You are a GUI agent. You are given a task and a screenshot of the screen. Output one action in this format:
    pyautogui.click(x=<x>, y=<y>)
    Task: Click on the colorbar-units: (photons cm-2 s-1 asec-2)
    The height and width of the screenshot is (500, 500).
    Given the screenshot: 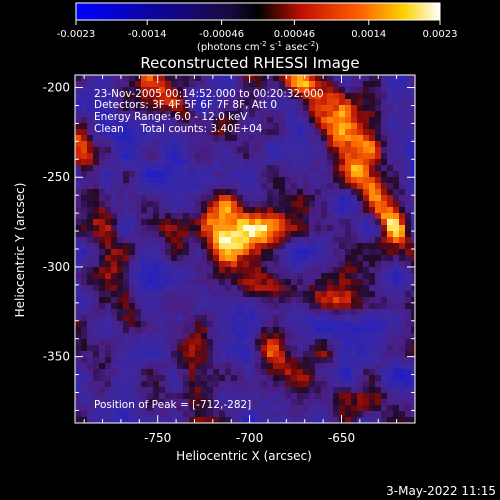 What is the action you would take?
    pyautogui.click(x=258, y=46)
    